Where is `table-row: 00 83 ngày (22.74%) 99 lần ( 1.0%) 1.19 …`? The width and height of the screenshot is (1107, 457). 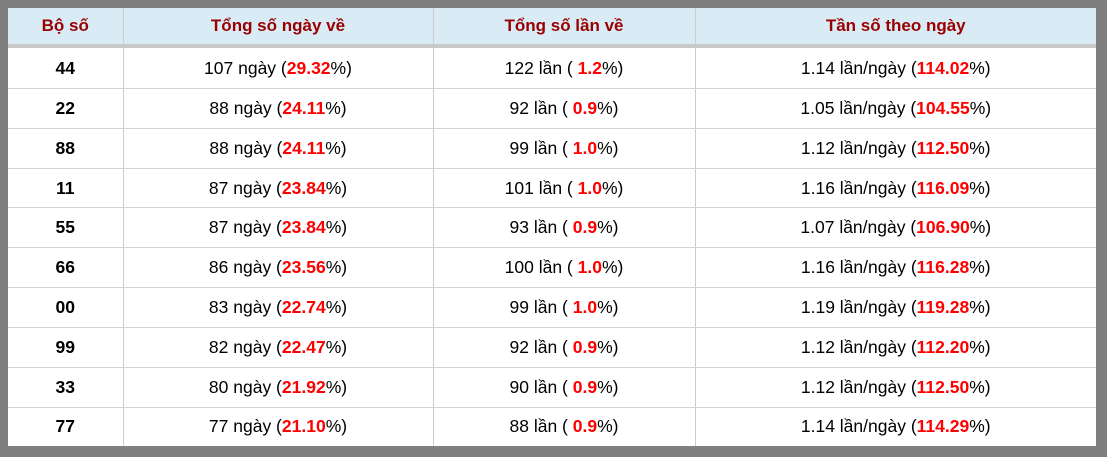 table-row: 00 83 ngày (22.74%) 99 lần ( 1.0%) 1.19 … is located at coordinates (552, 307).